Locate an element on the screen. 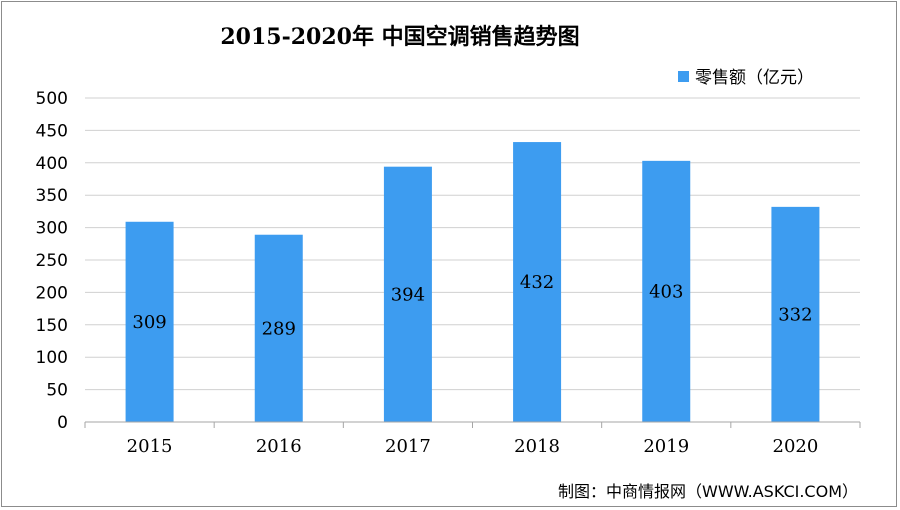  y-tick-label: 300 is located at coordinates (52, 229).